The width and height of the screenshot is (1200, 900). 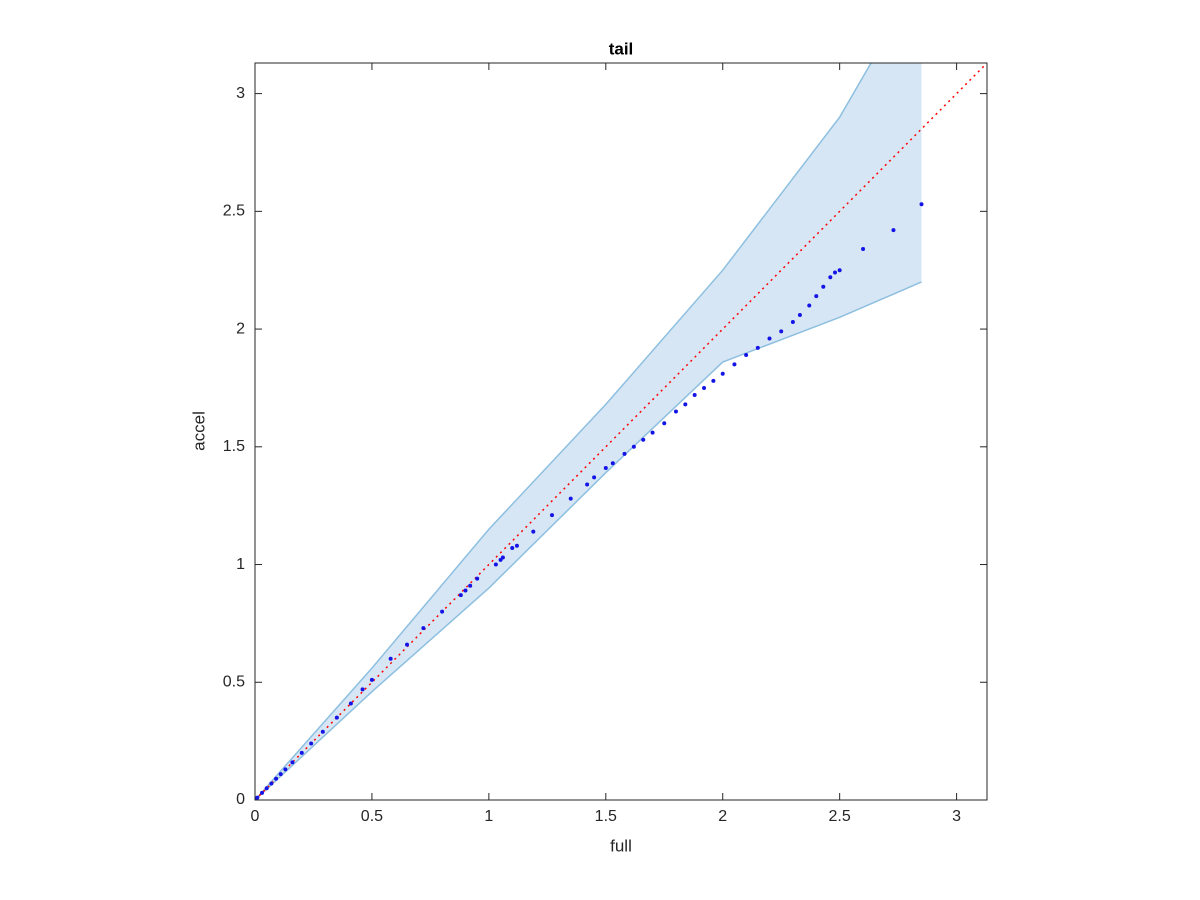 I want to click on y-tick-label: 0.5, so click(x=234, y=681).